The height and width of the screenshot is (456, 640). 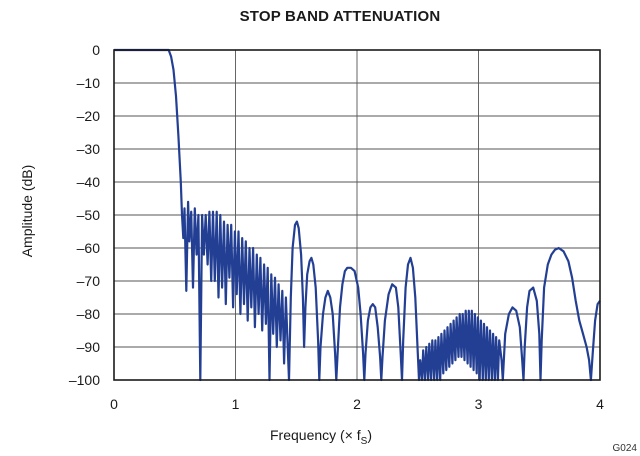 I want to click on y-tick-label: –100, so click(x=84, y=380).